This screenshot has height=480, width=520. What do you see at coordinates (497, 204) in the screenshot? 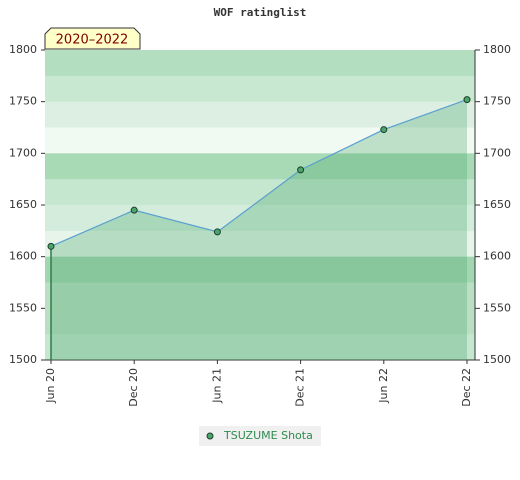
I see `y2-tick-label: 1650` at bounding box center [497, 204].